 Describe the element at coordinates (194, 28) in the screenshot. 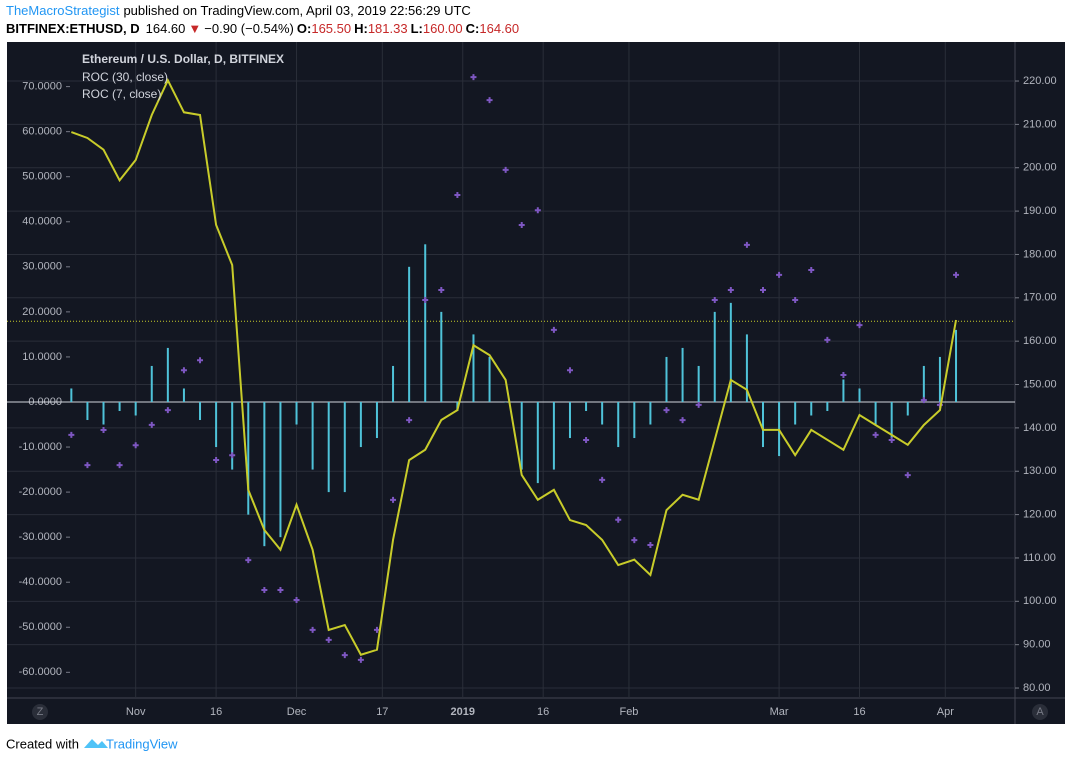

I see `arrow: ▼` at that location.